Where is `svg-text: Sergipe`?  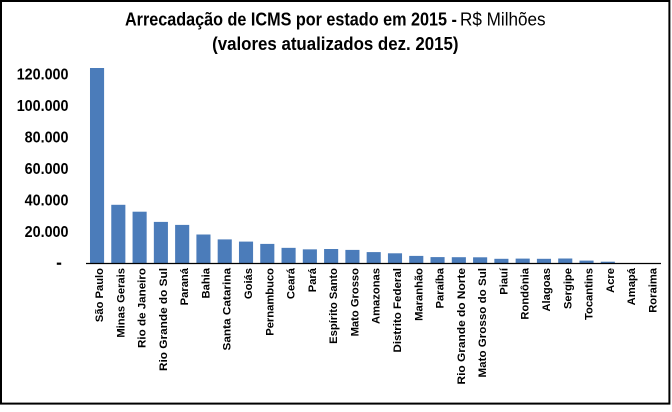
svg-text: Sergipe is located at coordinates (568, 288).